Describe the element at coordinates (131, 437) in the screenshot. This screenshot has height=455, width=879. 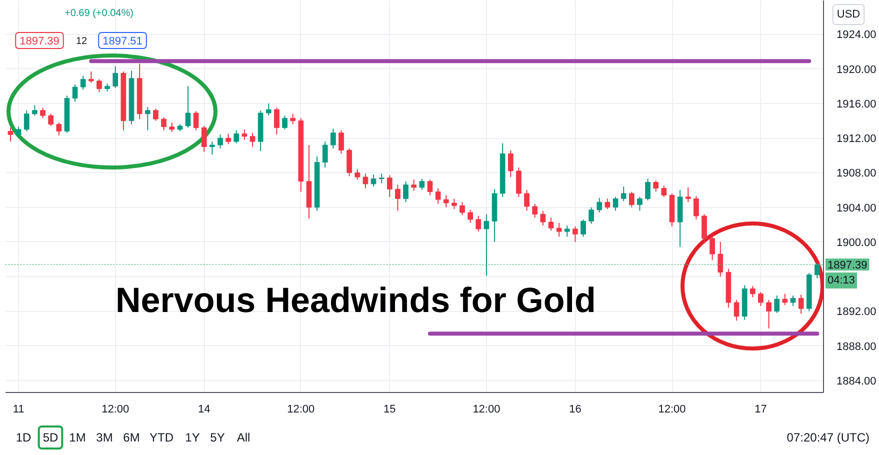
I see `text: 6M` at that location.